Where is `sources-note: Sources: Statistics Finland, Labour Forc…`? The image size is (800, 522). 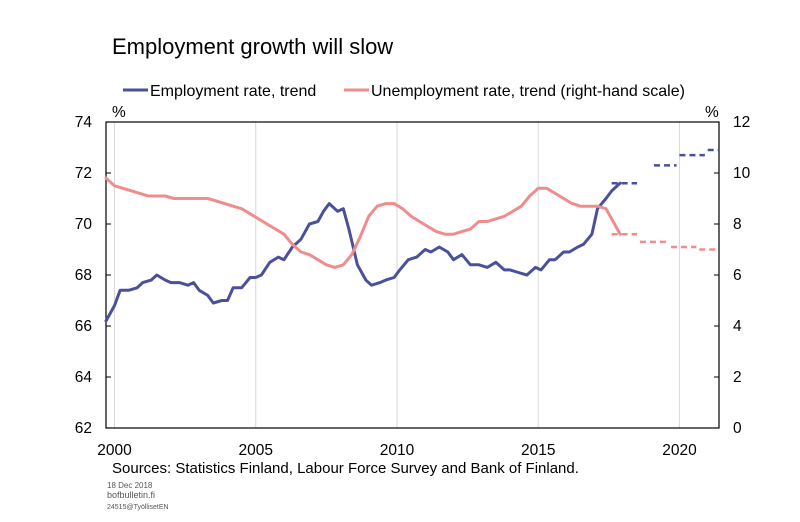 sources-note: Sources: Statistics Finland, Labour Forc… is located at coordinates (345, 468).